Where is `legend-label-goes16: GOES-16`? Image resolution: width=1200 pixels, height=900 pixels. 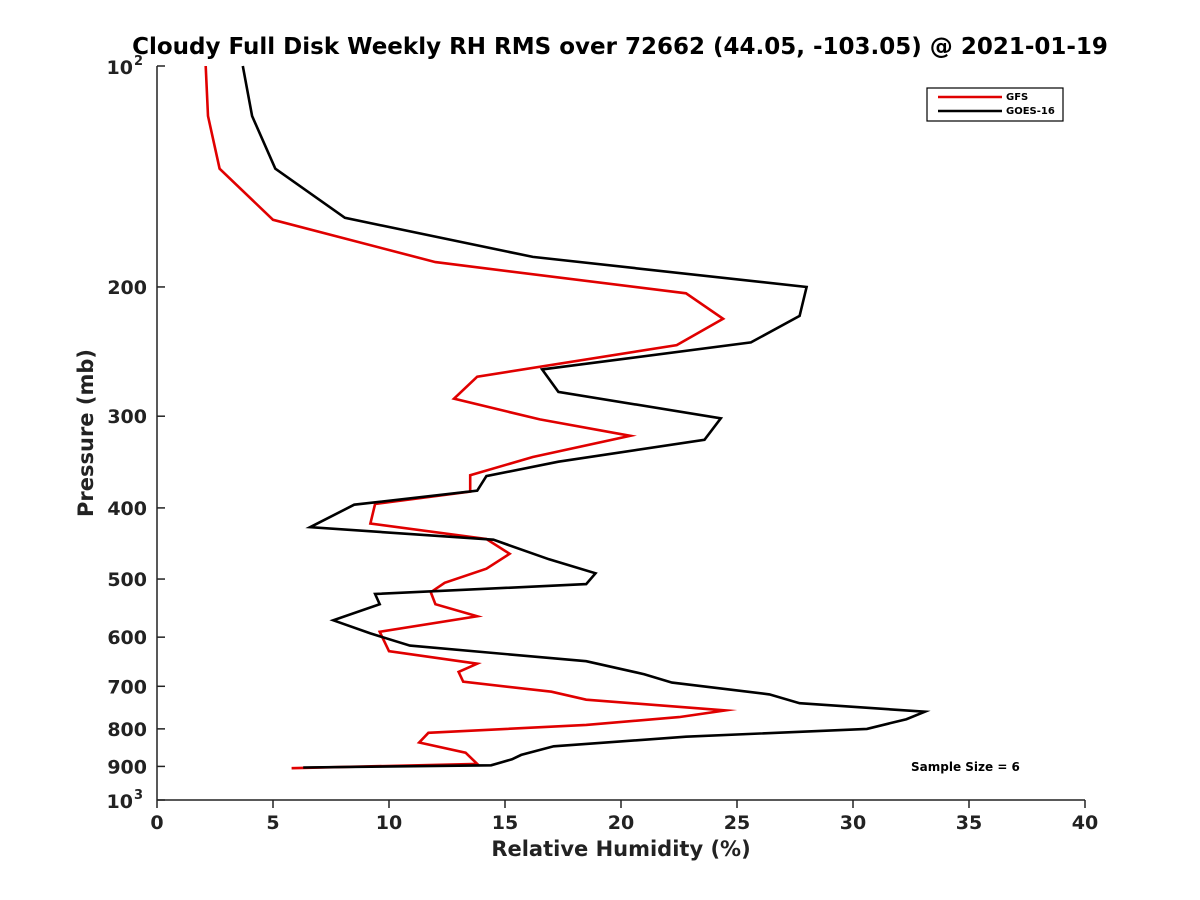 legend-label-goes16: GOES-16 is located at coordinates (1030, 111).